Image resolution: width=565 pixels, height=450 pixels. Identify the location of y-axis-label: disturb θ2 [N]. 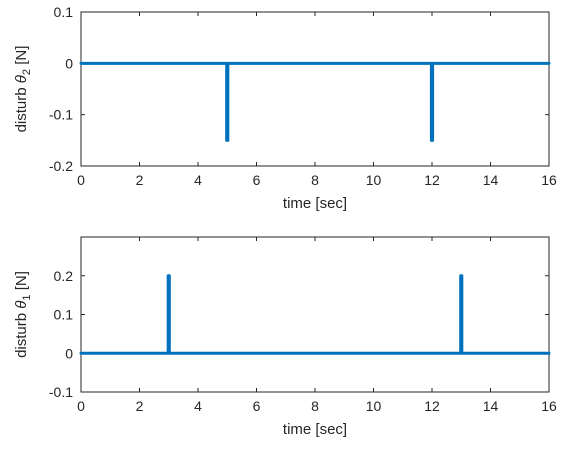
(23, 89).